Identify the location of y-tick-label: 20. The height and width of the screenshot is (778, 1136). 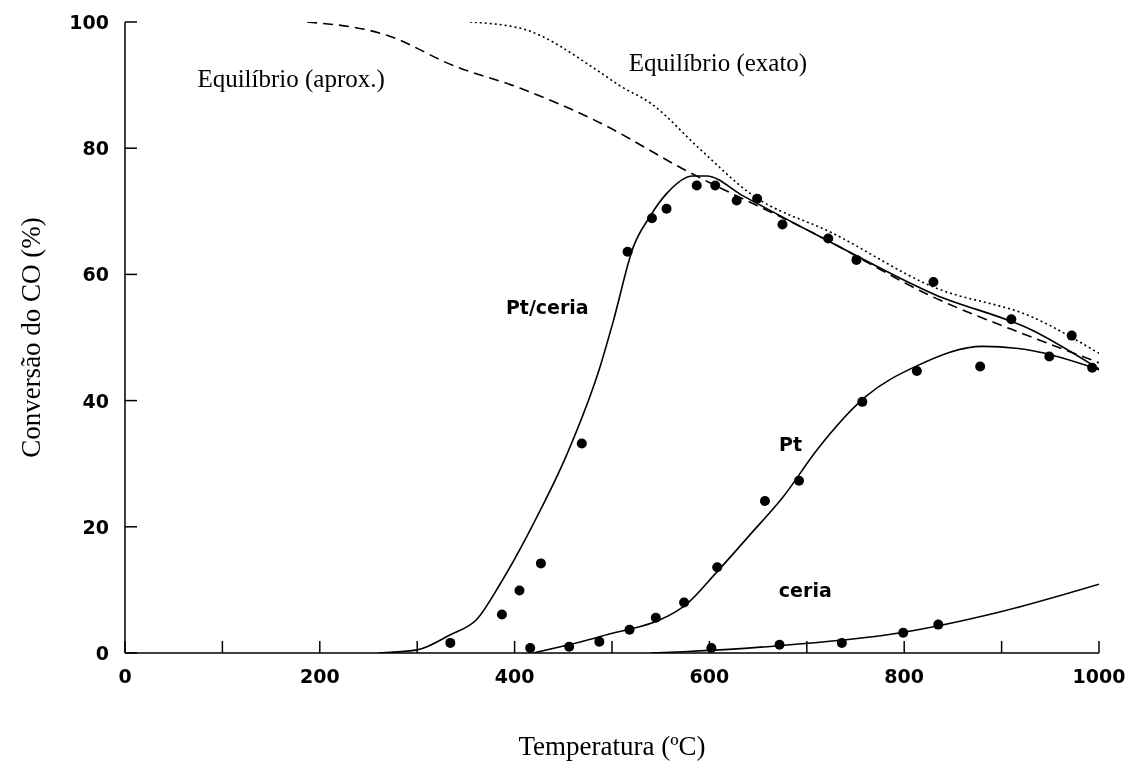
(95, 526).